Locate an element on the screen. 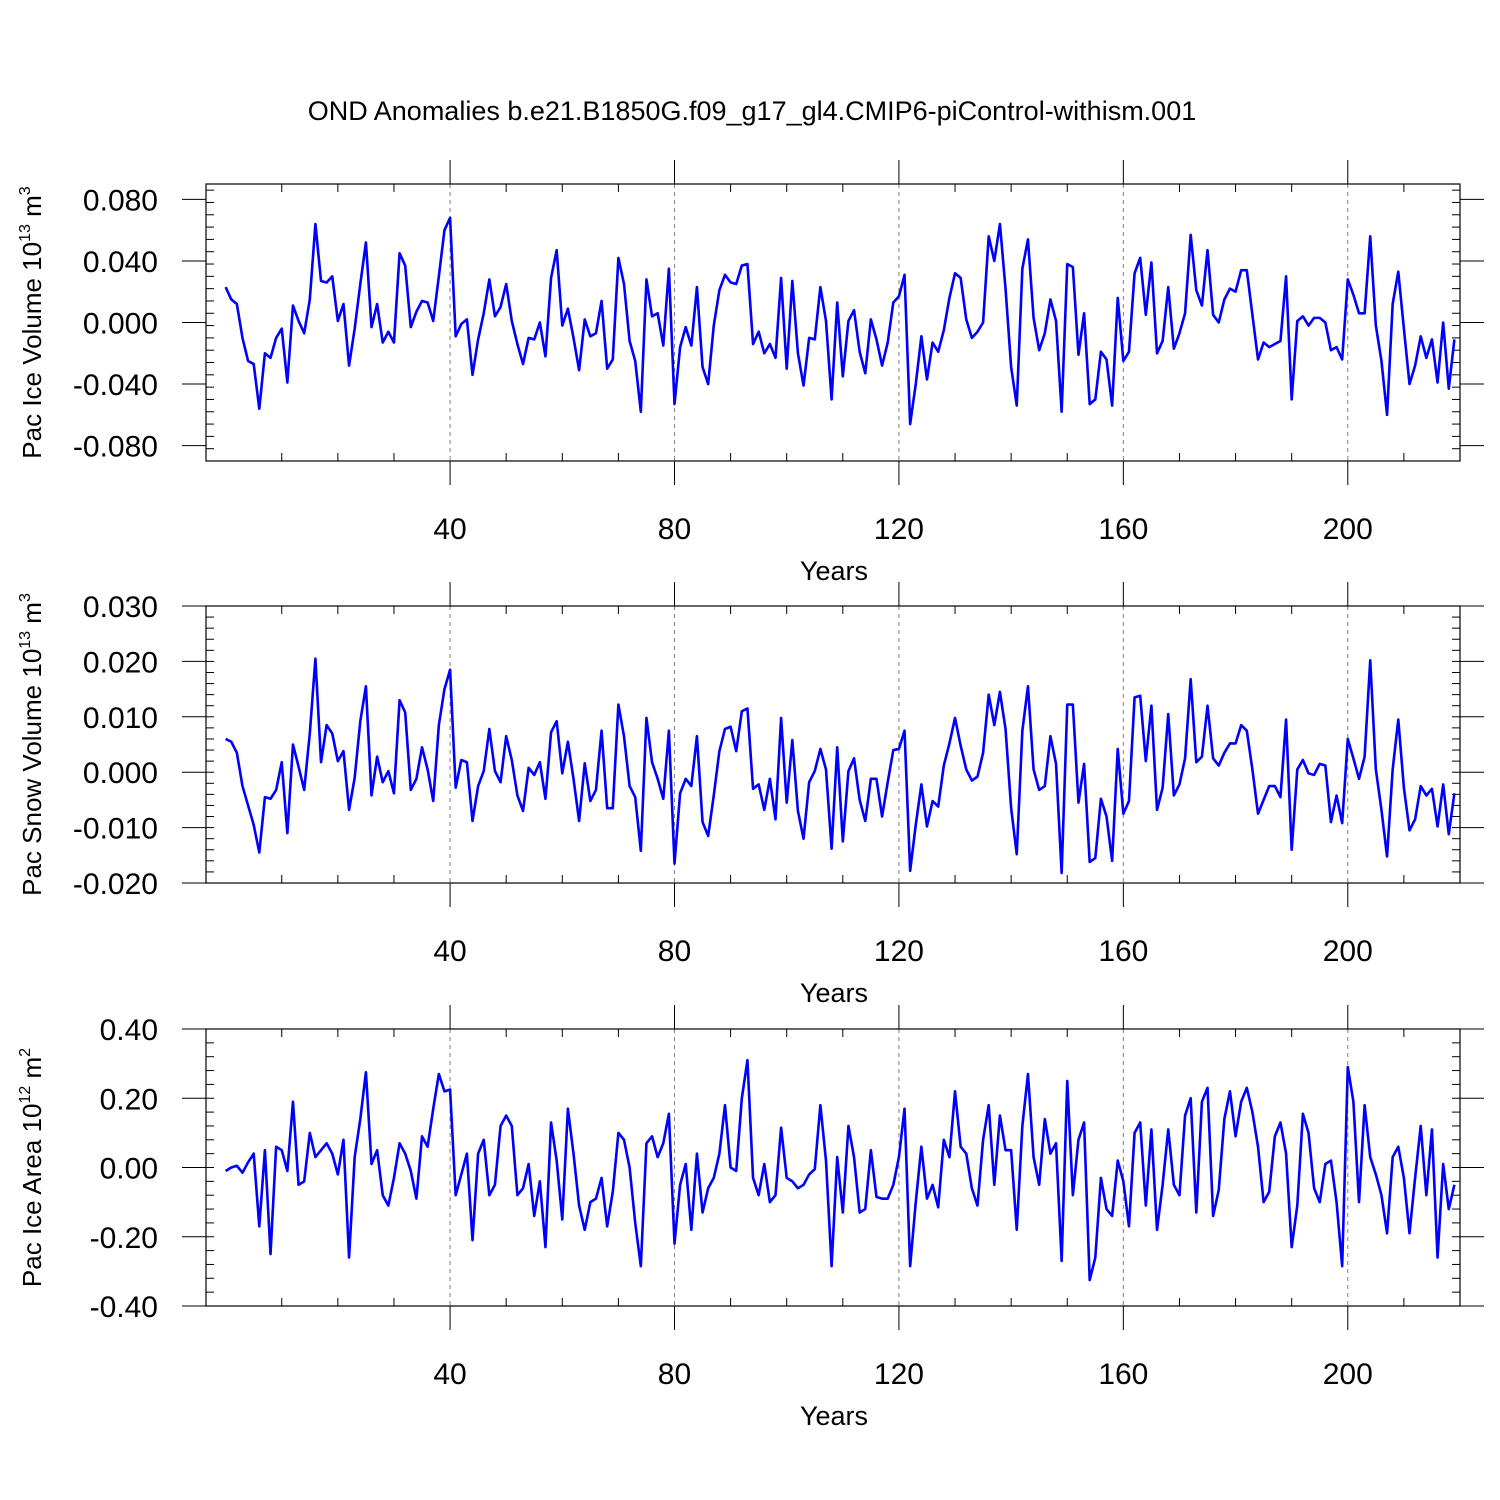 Image resolution: width=1500 pixels, height=1500 pixels. y-tick-label: 0.040 is located at coordinates (120, 262).